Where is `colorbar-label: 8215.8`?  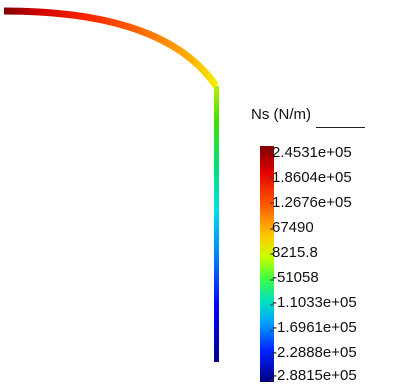 colorbar-label: 8215.8 is located at coordinates (295, 252).